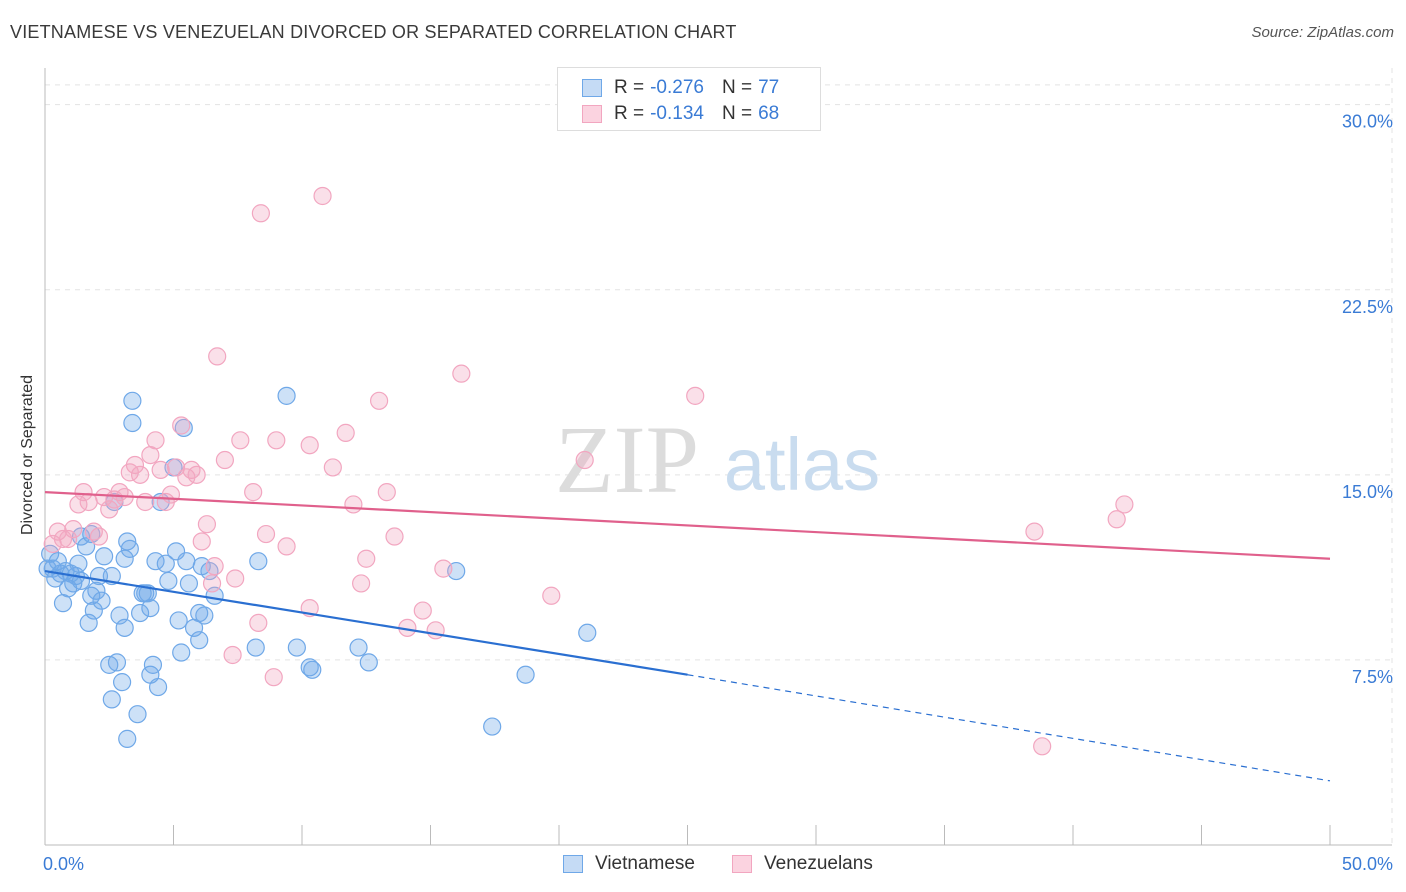 The image size is (1406, 892). I want to click on watermark-atlas: atlas, so click(802, 464).